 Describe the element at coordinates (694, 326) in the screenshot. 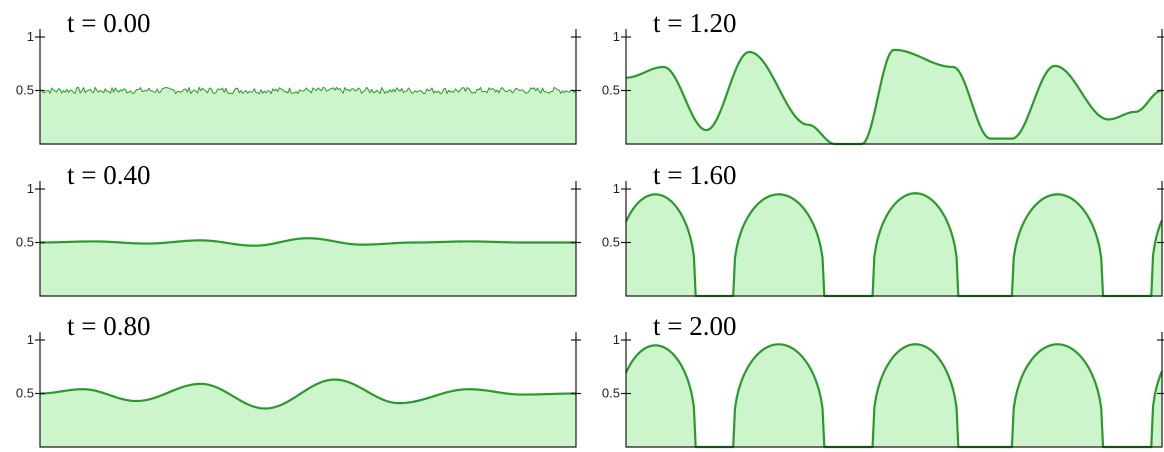

I see `panel-title: t = 2.00` at that location.